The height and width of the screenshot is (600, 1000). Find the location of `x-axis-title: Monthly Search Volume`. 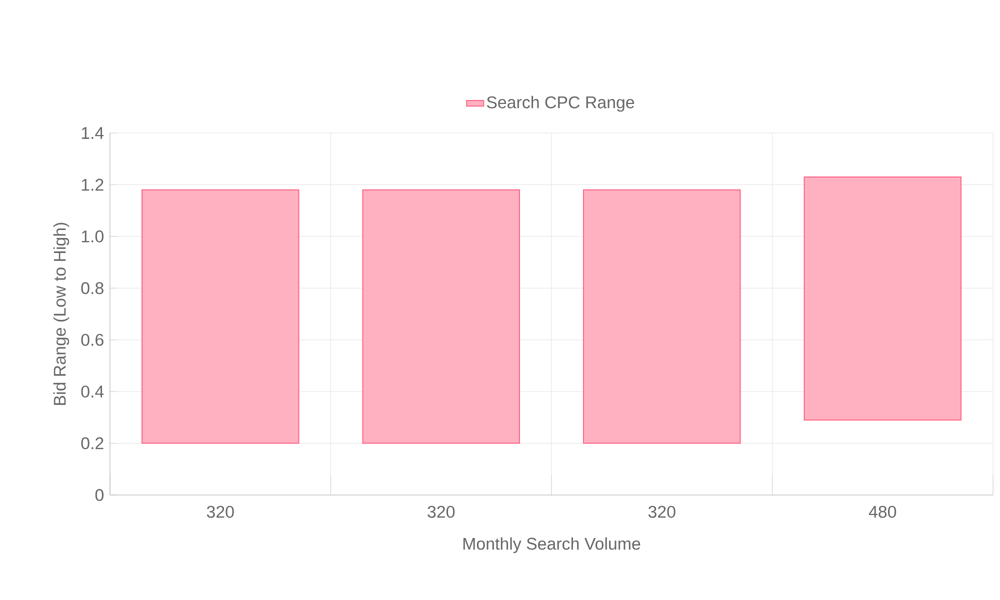

x-axis-title: Monthly Search Volume is located at coordinates (551, 545).